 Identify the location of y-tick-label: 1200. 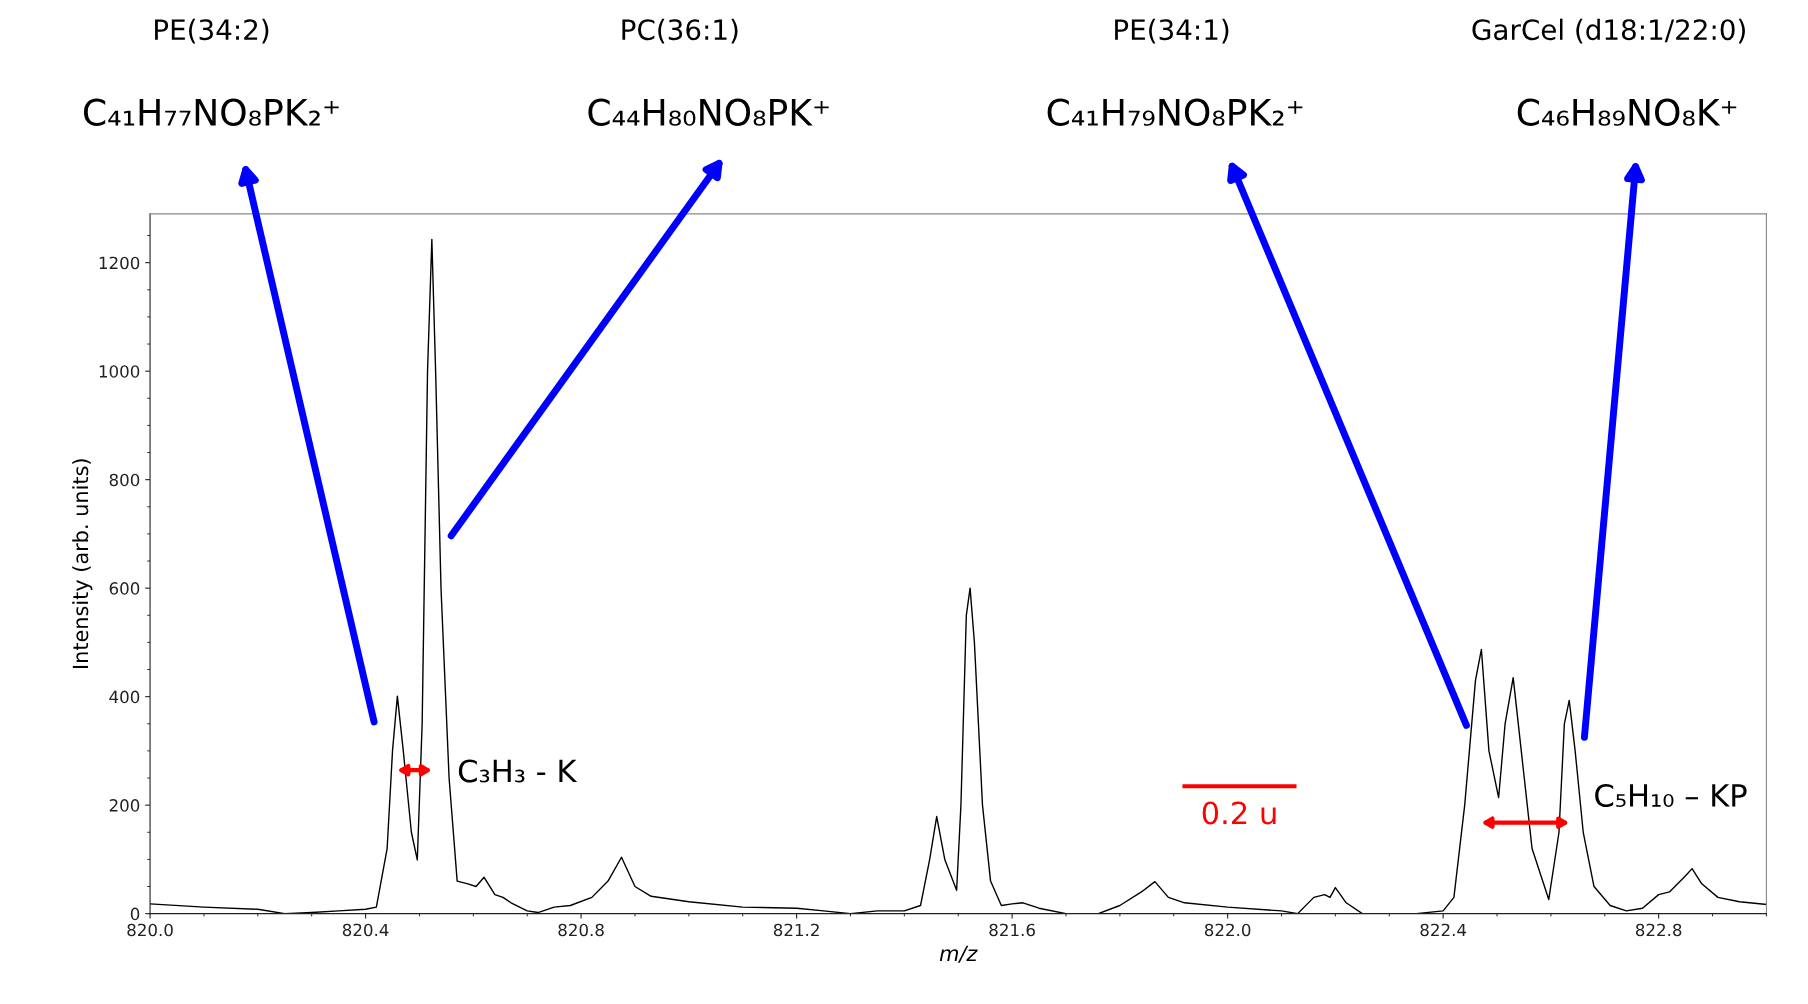
(119, 263).